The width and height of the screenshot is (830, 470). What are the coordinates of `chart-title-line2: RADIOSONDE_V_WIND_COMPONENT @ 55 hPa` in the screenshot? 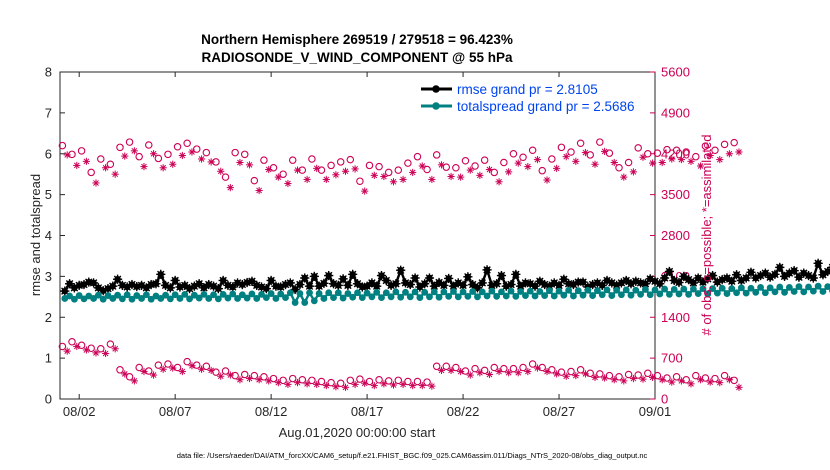 It's located at (357, 57).